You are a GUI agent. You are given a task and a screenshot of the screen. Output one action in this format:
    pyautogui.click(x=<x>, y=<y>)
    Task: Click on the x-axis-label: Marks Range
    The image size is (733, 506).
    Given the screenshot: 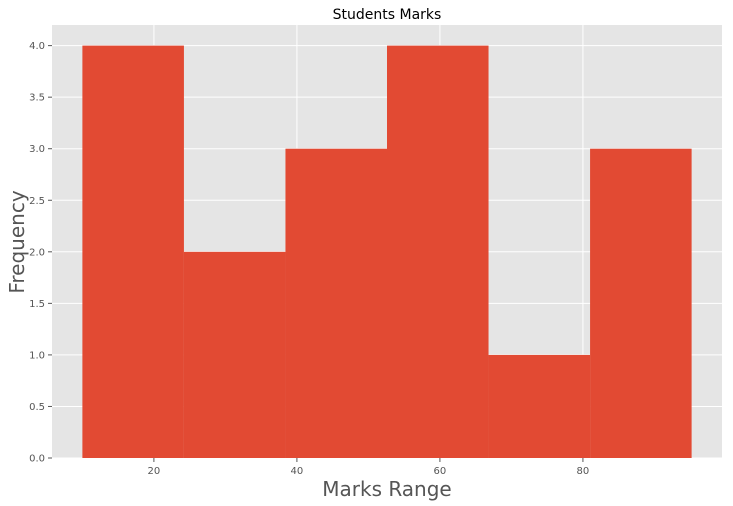 What is the action you would take?
    pyautogui.click(x=386, y=489)
    